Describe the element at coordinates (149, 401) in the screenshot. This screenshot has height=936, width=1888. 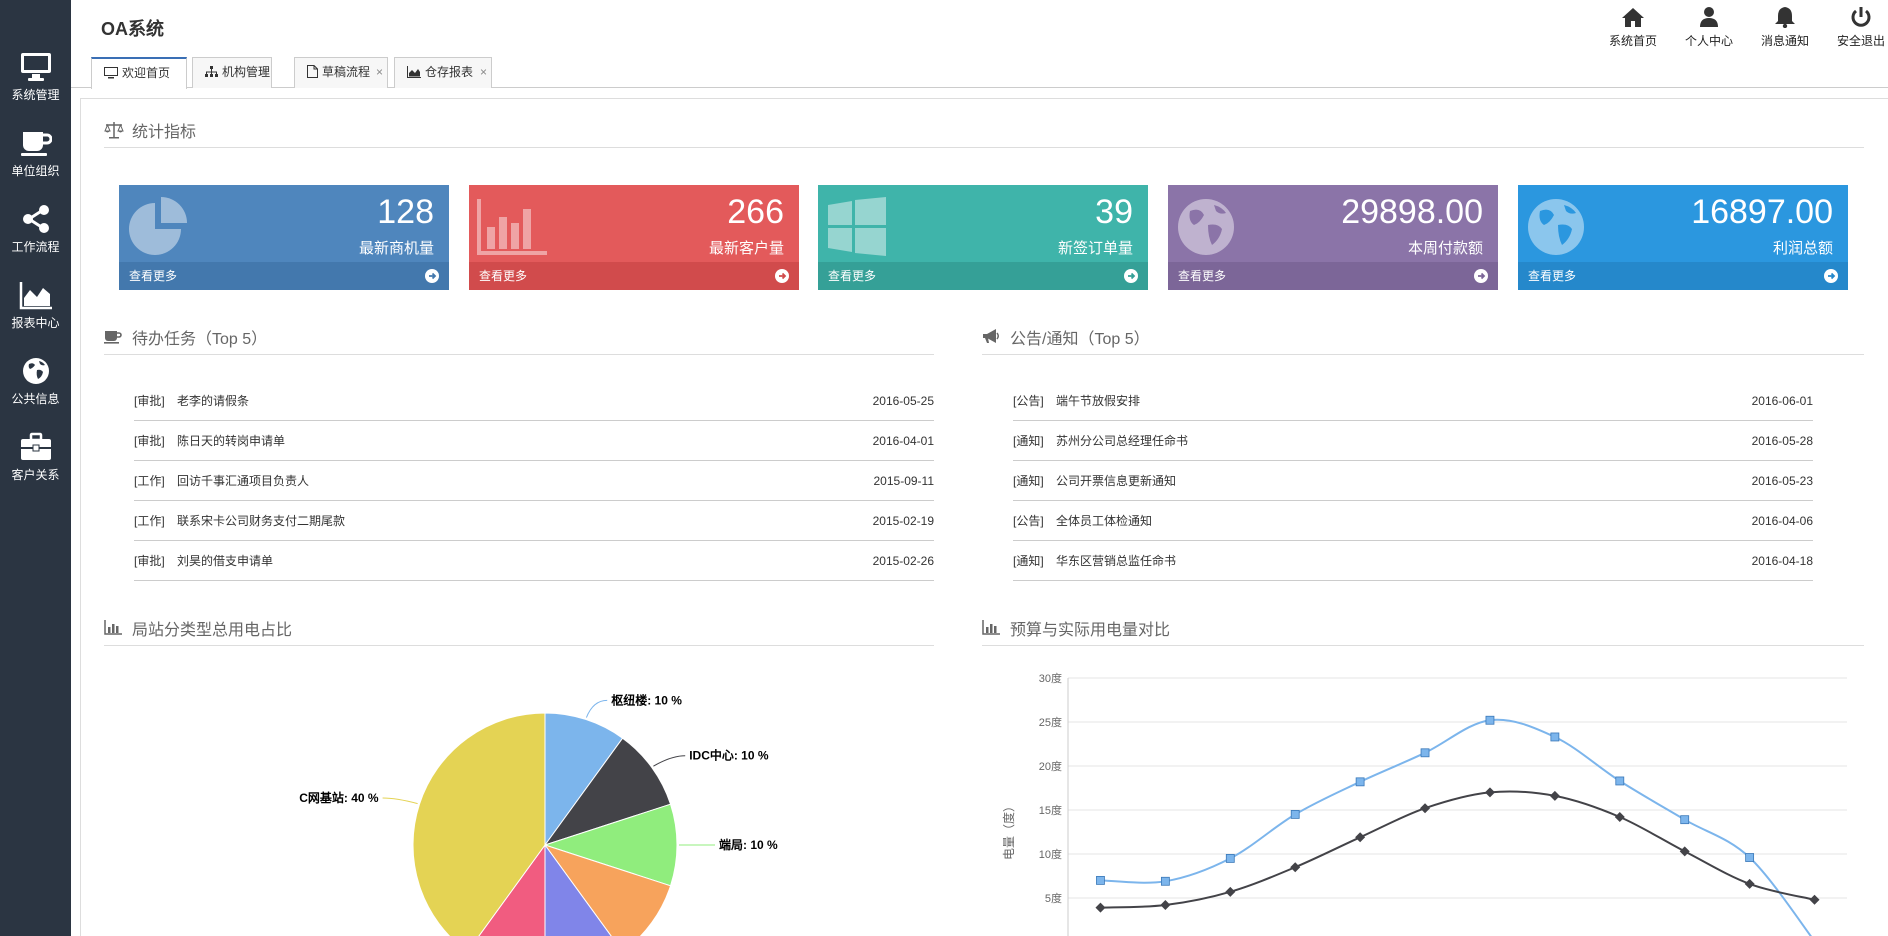
I see `item-type: [审批]` at that location.